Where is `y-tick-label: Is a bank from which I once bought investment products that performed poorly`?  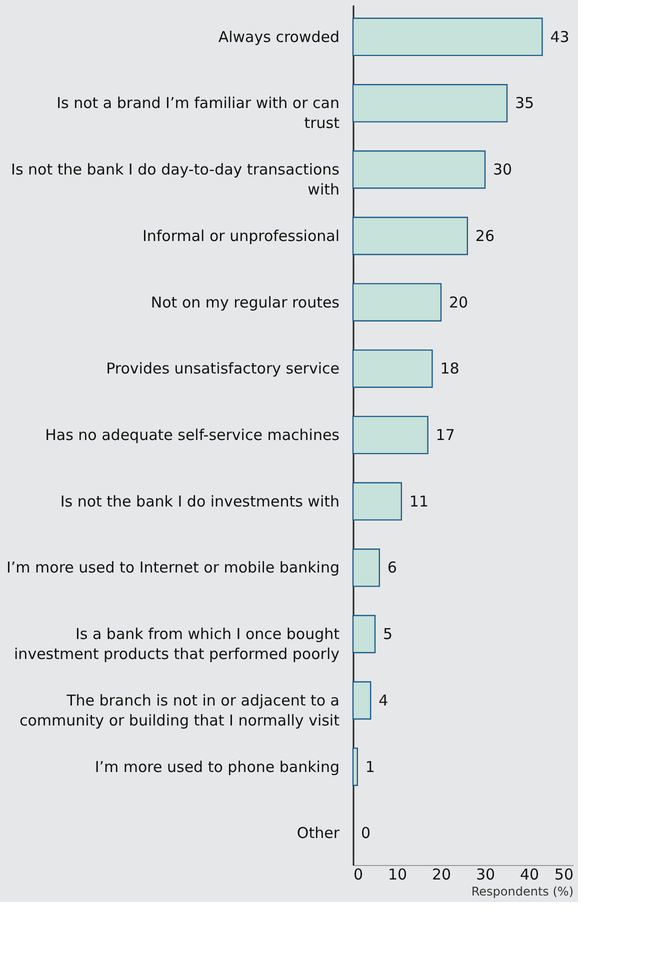
y-tick-label: Is a bank from which I once bought investment products that performed poorly is located at coordinates (177, 644).